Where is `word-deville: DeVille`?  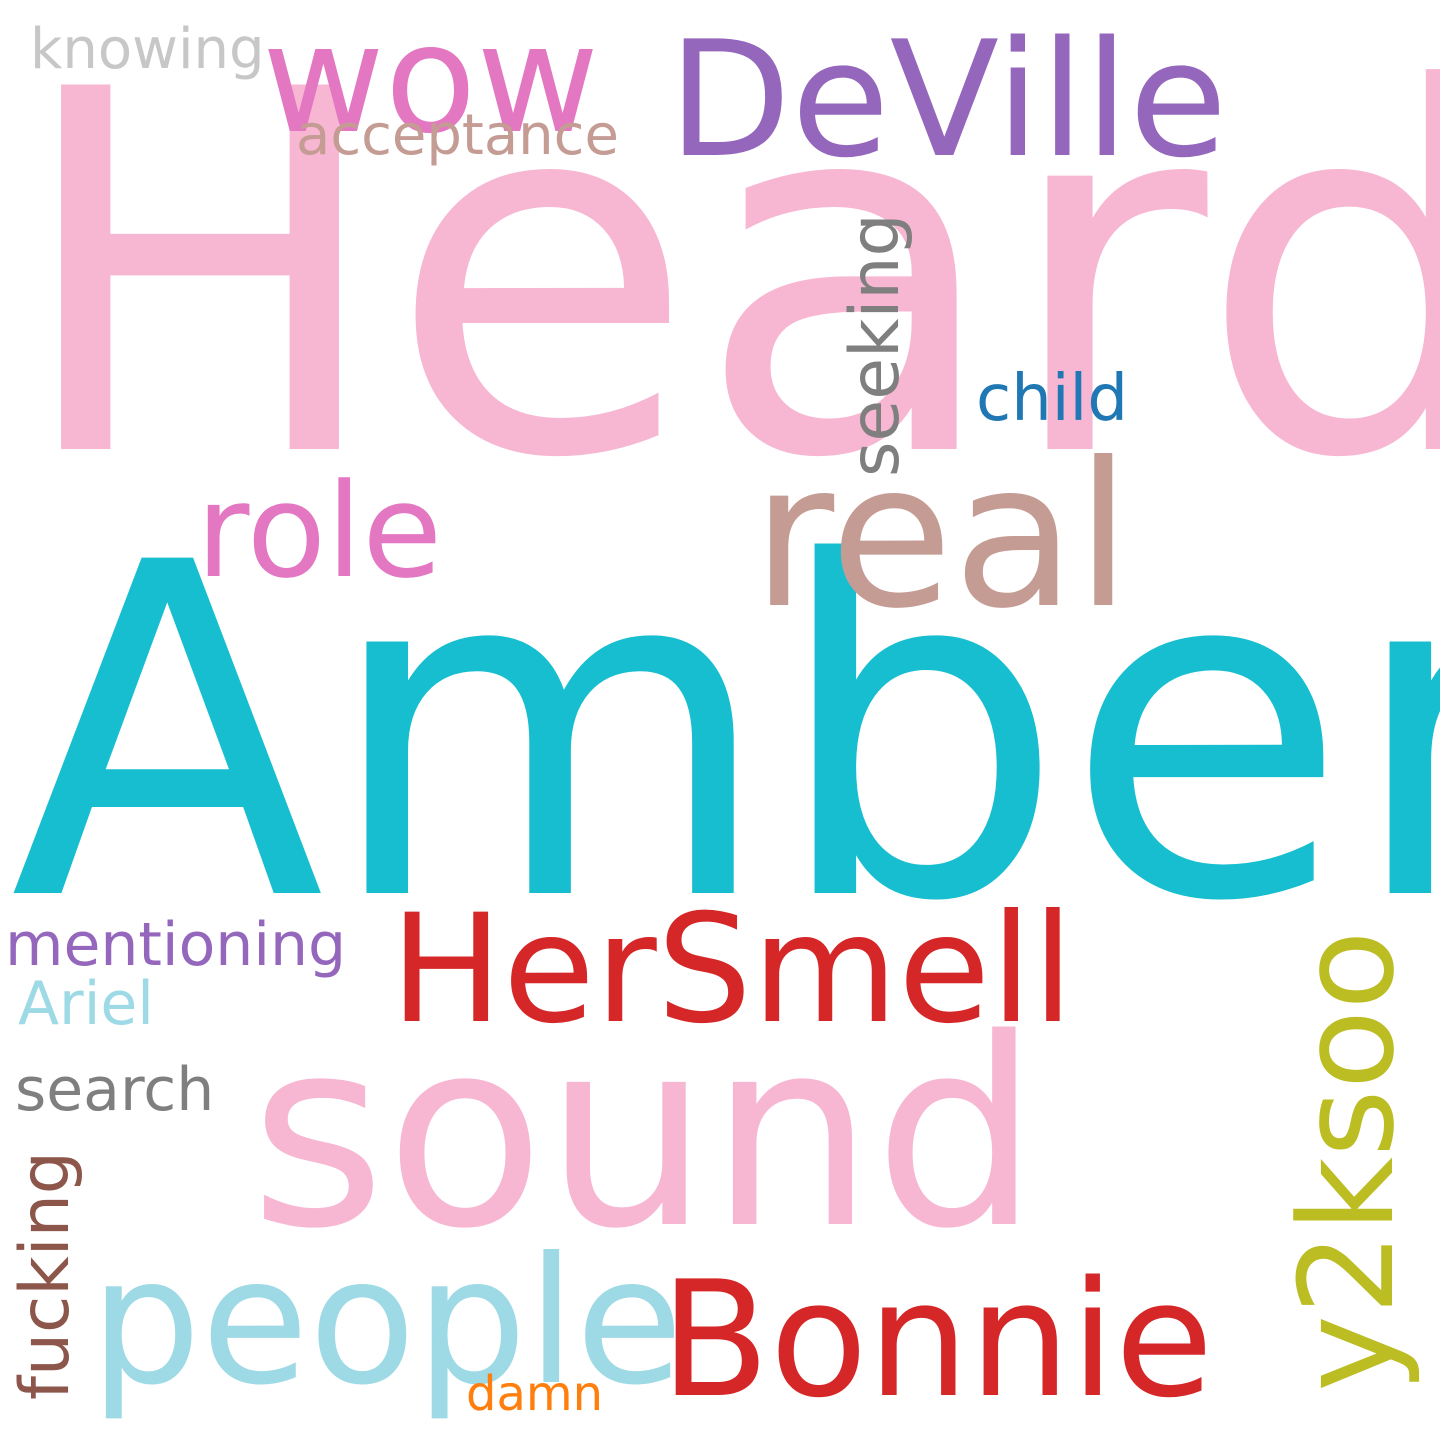 word-deville: DeVille is located at coordinates (948, 99).